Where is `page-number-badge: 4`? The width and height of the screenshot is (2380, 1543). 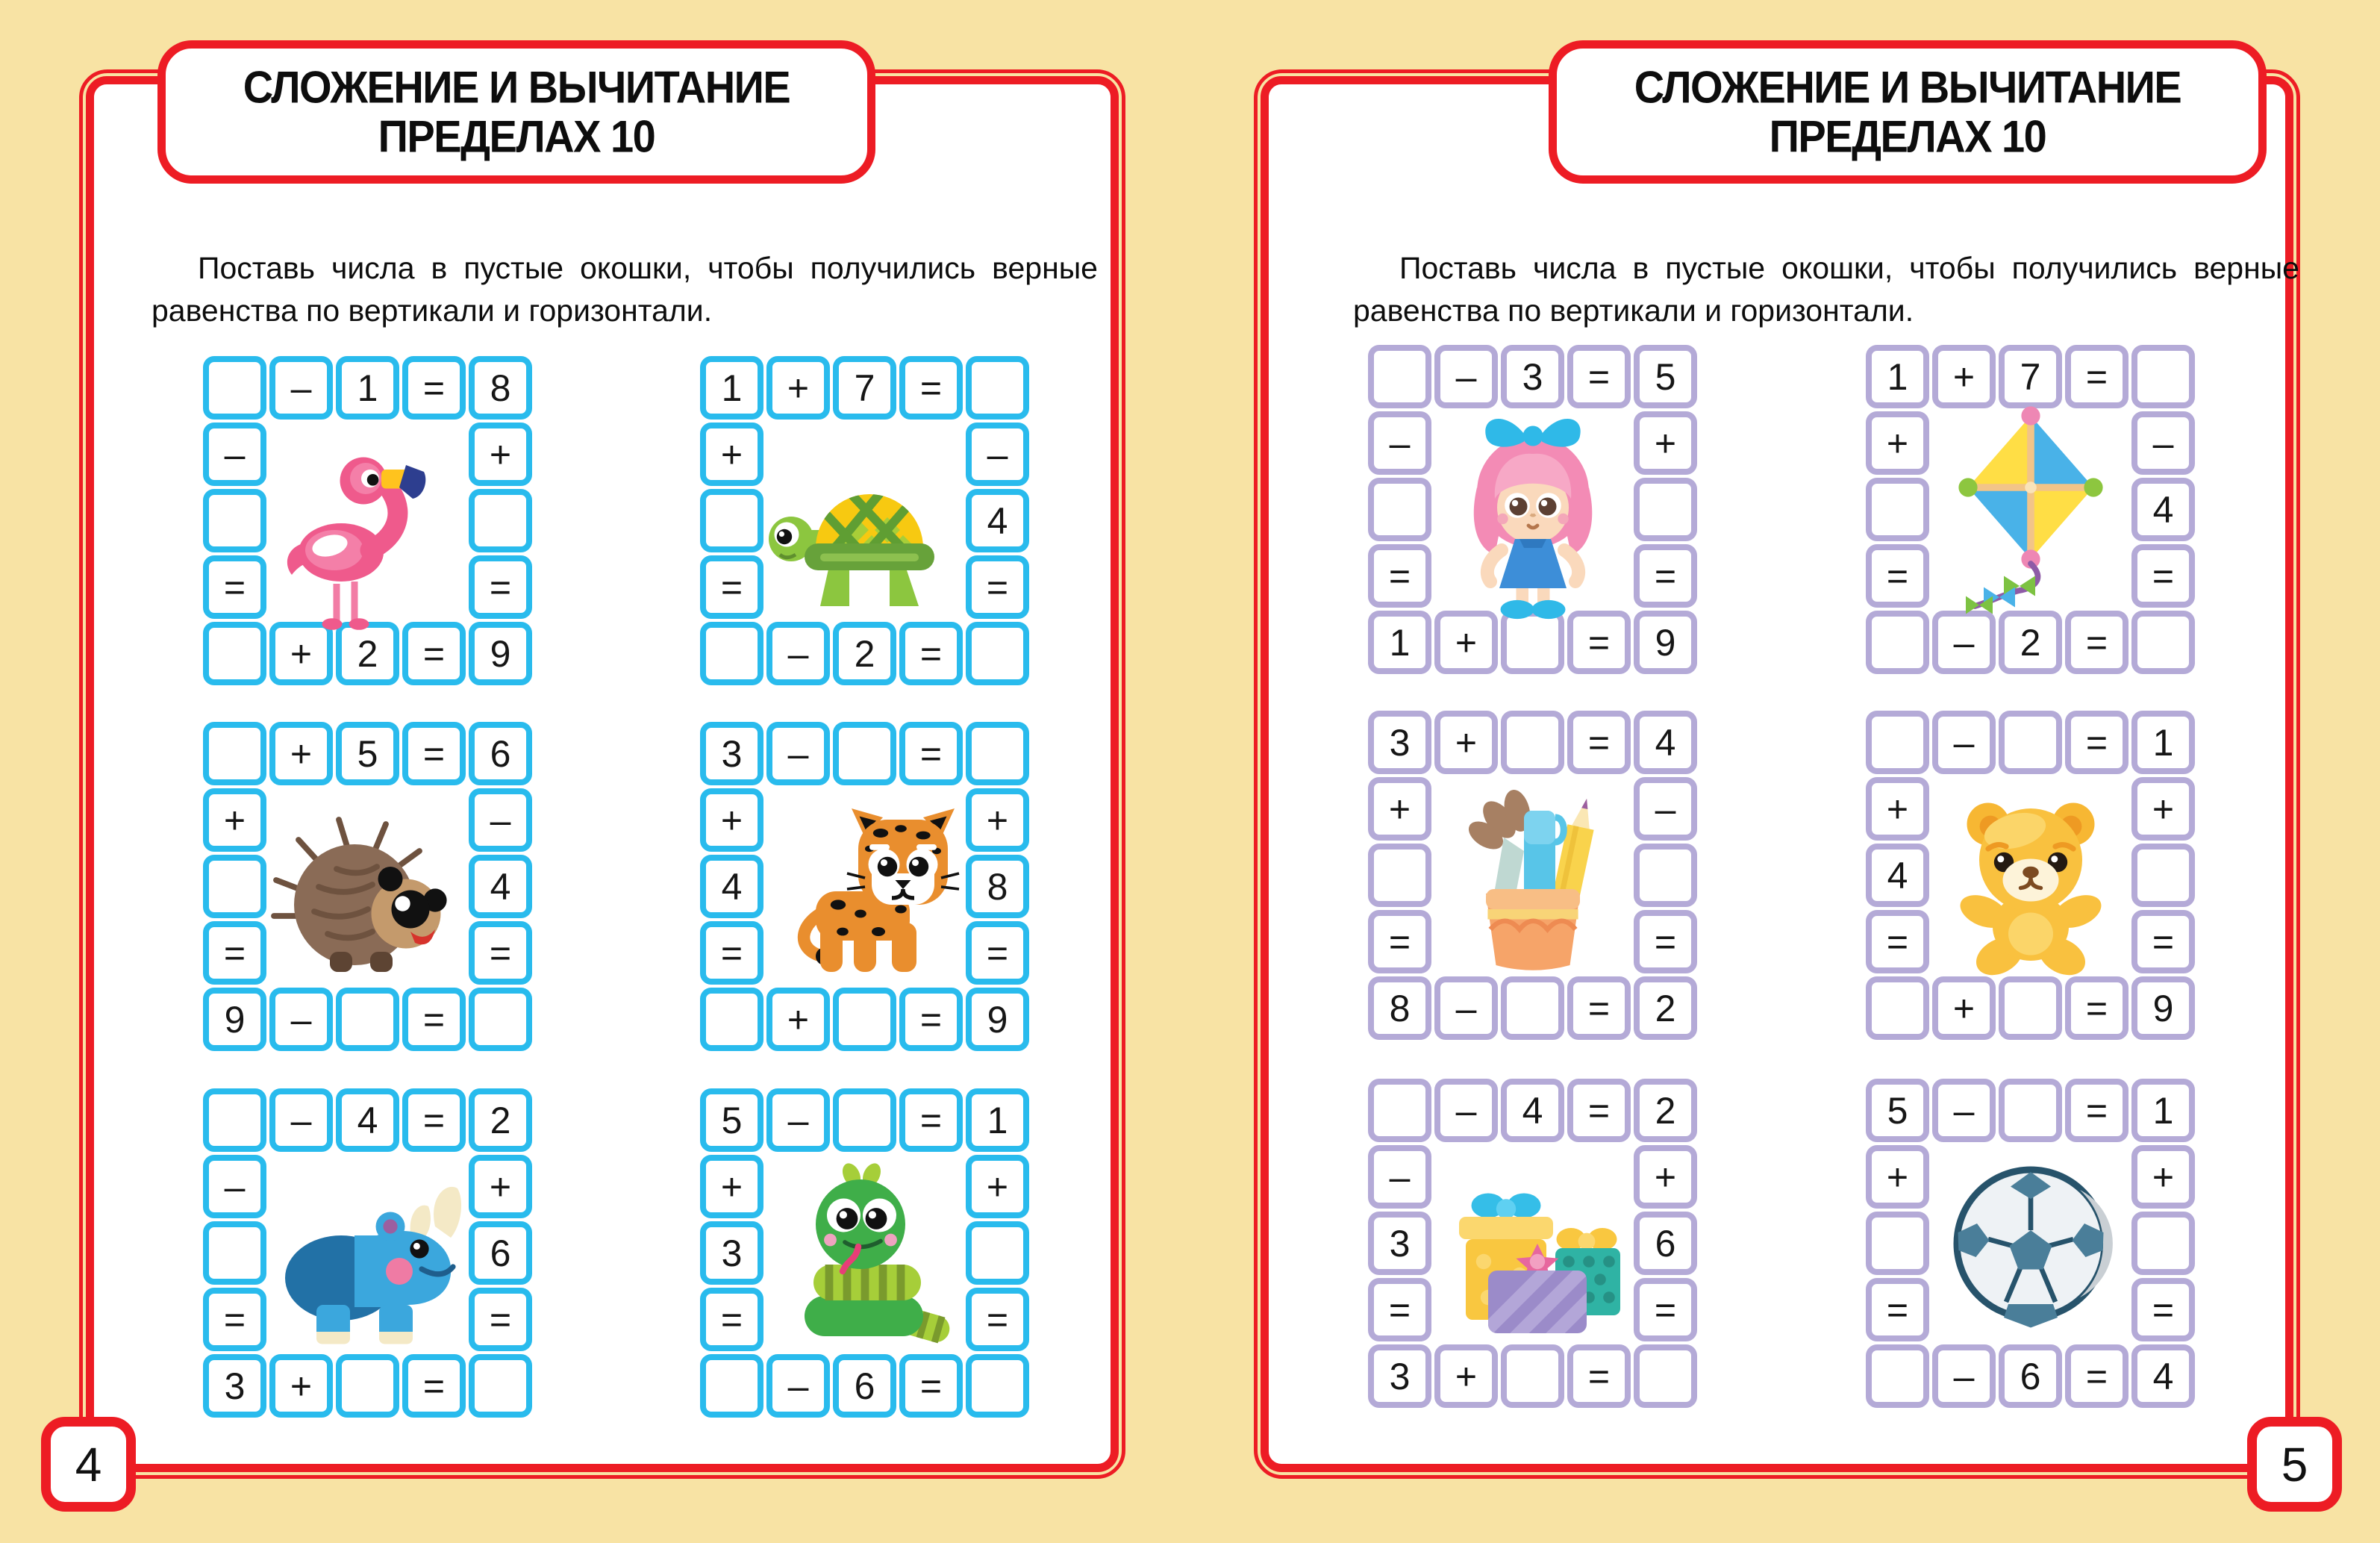
page-number-badge: 4 is located at coordinates (88, 1464).